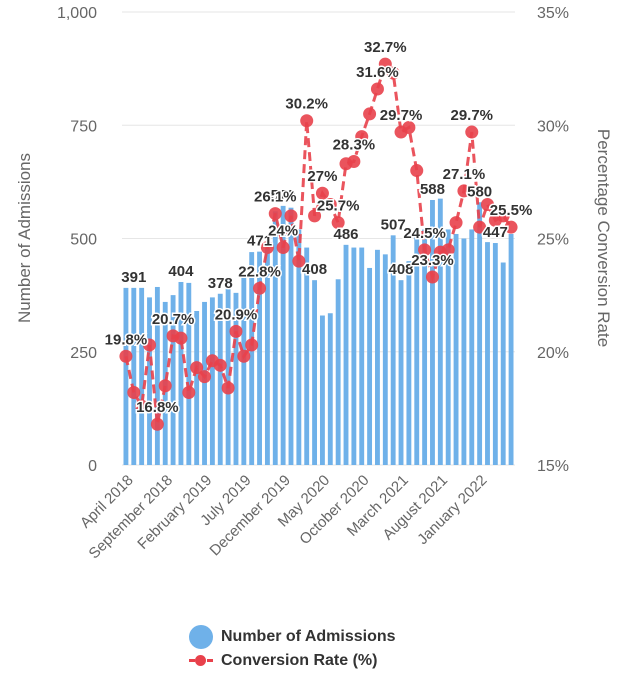 The height and width of the screenshot is (682, 617). I want to click on y-right-axis-title: Percentage Conversion Rate, so click(603, 238).